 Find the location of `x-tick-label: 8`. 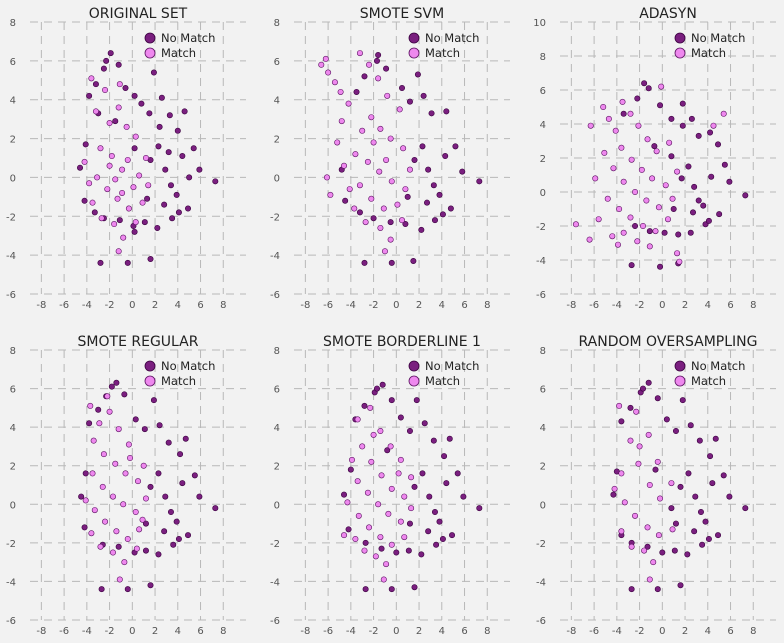

x-tick-label: 8 is located at coordinates (753, 305).